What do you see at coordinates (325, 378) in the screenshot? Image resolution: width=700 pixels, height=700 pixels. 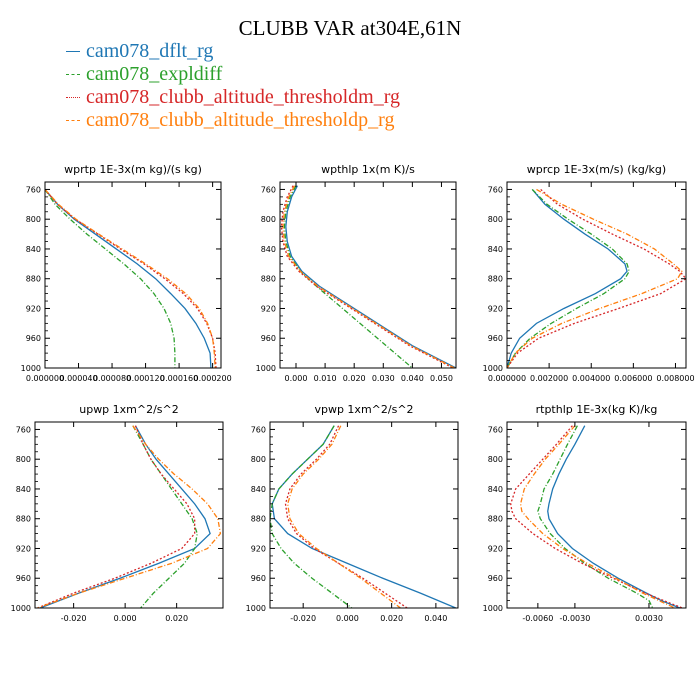 I see `x-tick-label: 0.010` at bounding box center [325, 378].